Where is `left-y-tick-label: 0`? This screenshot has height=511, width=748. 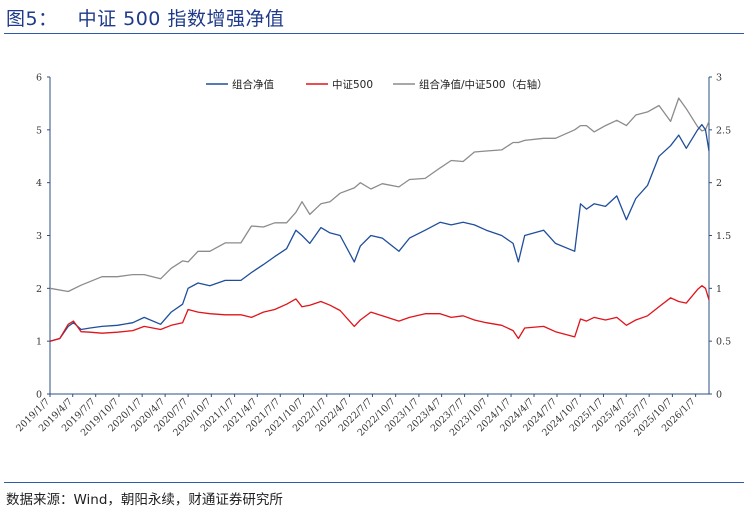
left-y-tick-label: 0 is located at coordinates (39, 395).